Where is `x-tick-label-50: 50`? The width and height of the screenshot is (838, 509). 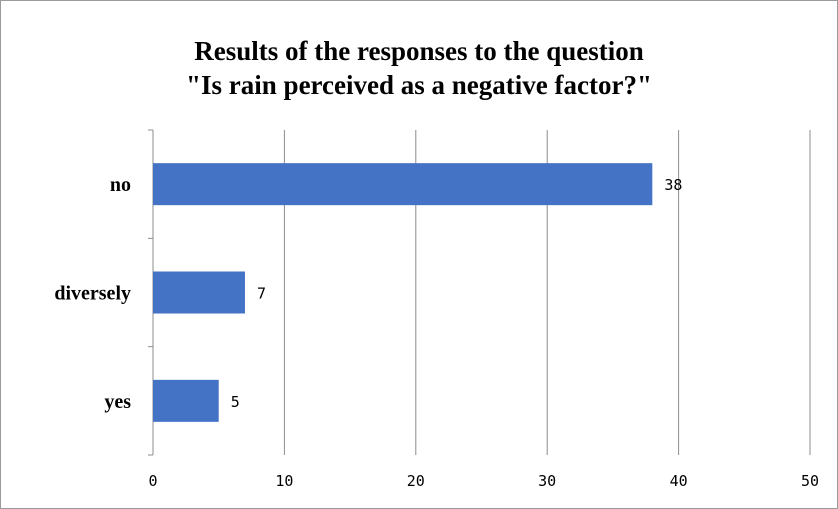 x-tick-label-50: 50 is located at coordinates (810, 481).